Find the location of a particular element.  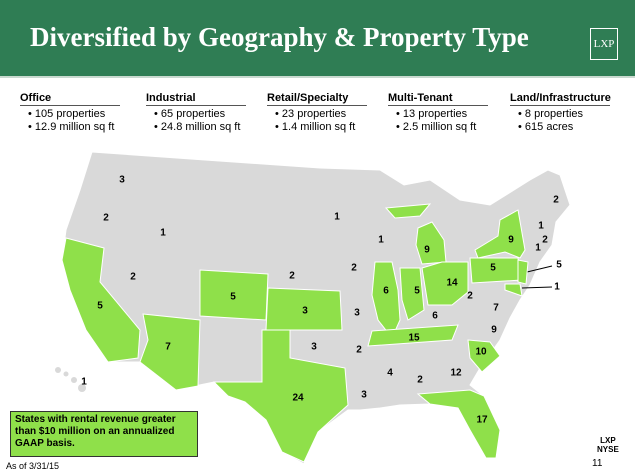

state-count: 10 is located at coordinates (481, 352).